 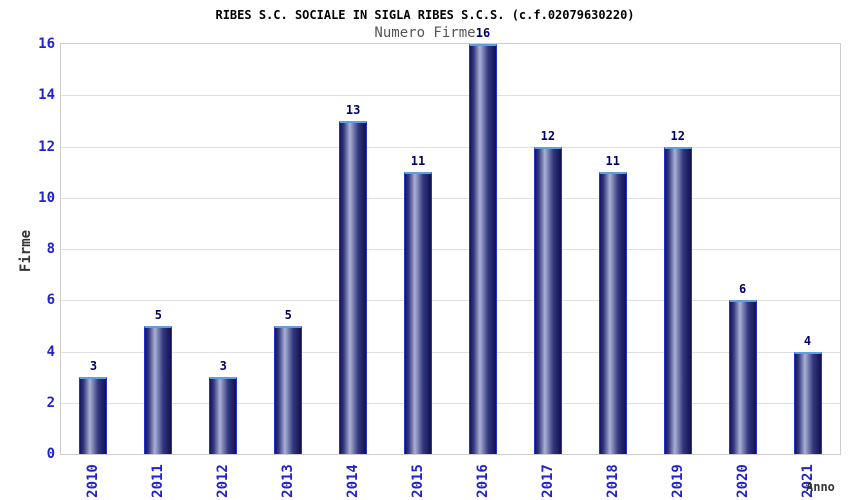 I want to click on y-tick-label: 12, so click(x=46, y=146).